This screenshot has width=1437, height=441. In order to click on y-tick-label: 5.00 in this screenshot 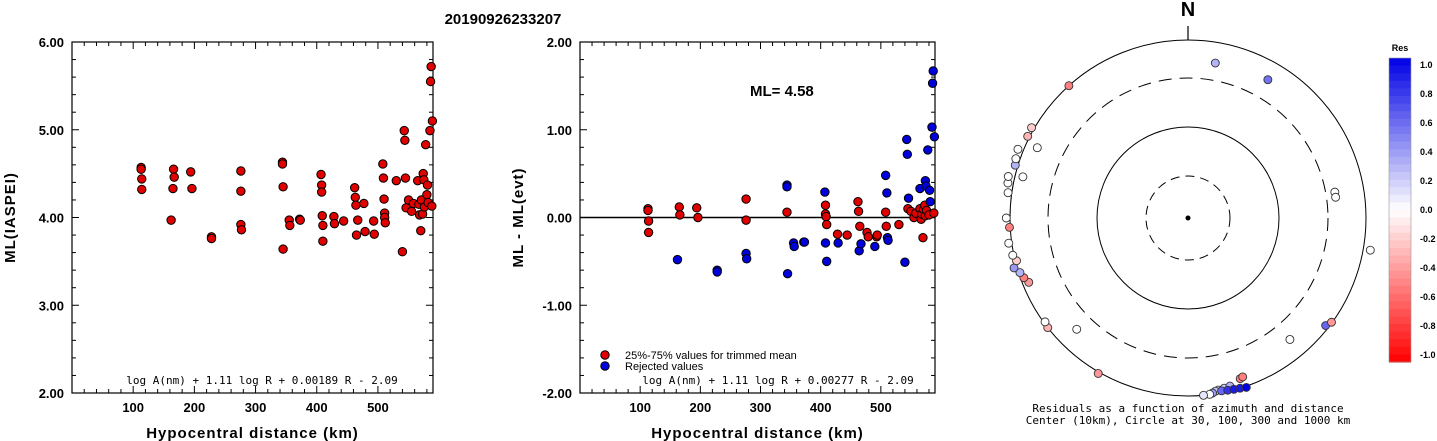, I will do `click(51, 130)`.